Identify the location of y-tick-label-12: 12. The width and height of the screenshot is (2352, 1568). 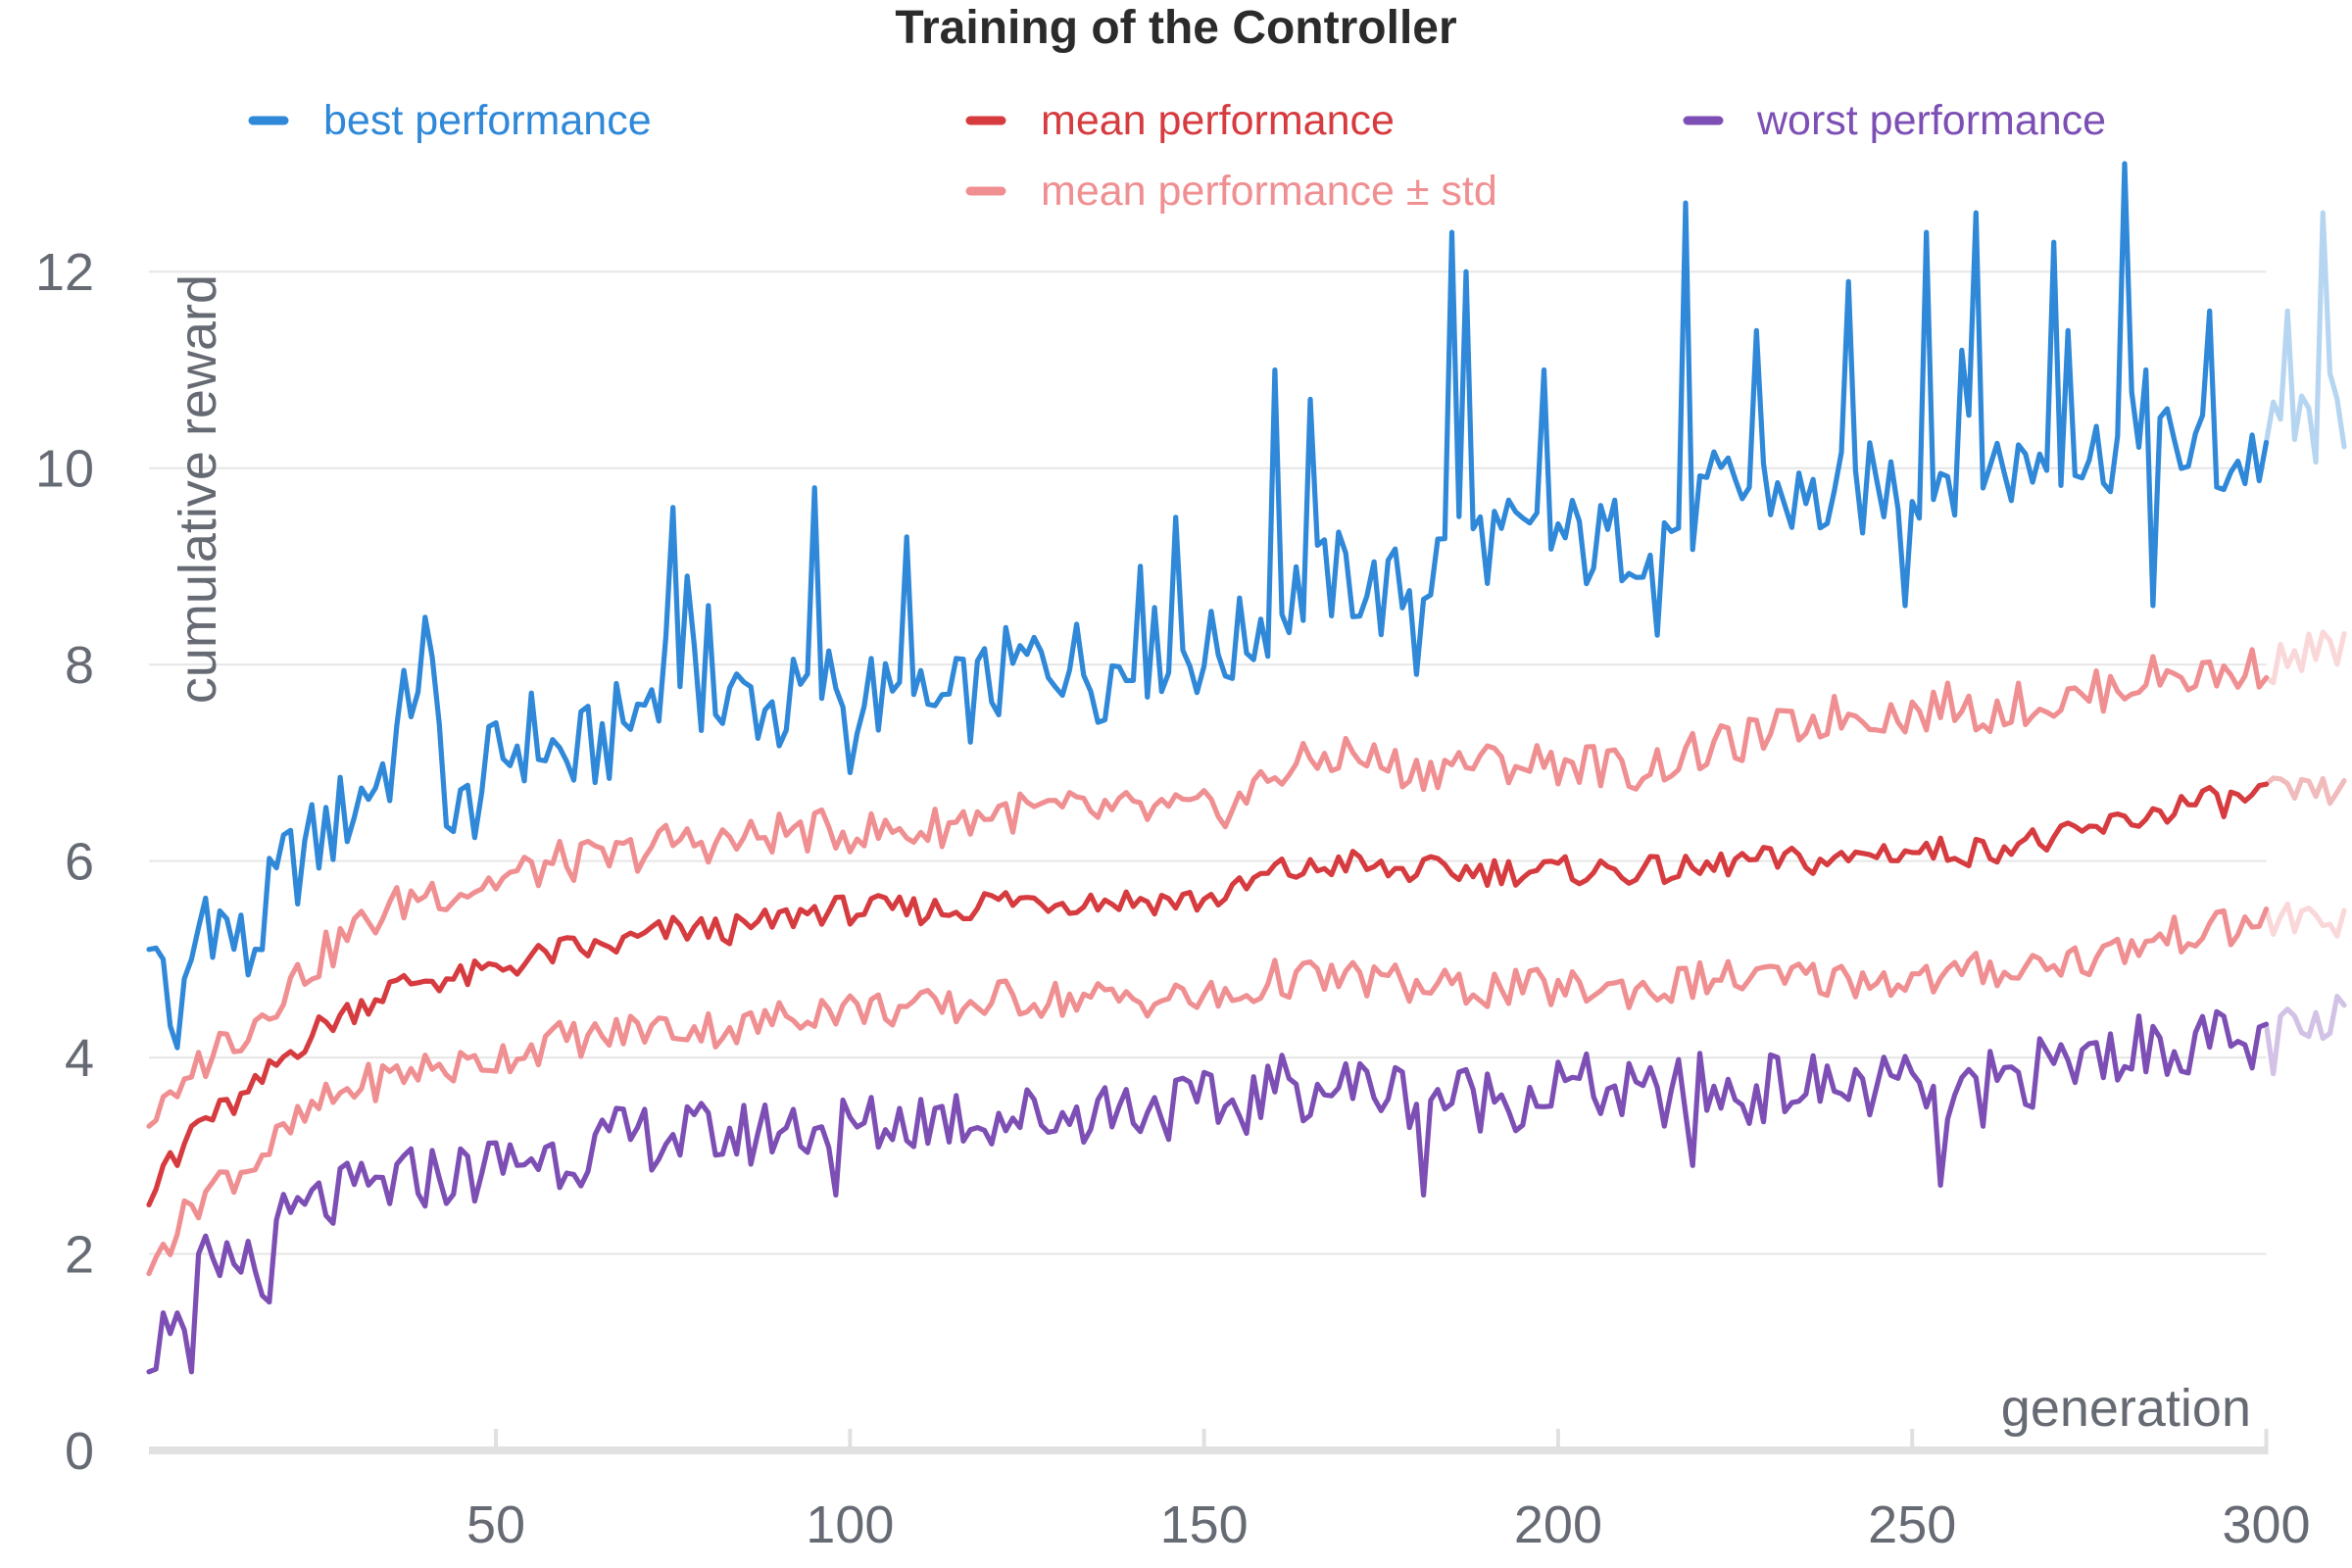
(64, 272).